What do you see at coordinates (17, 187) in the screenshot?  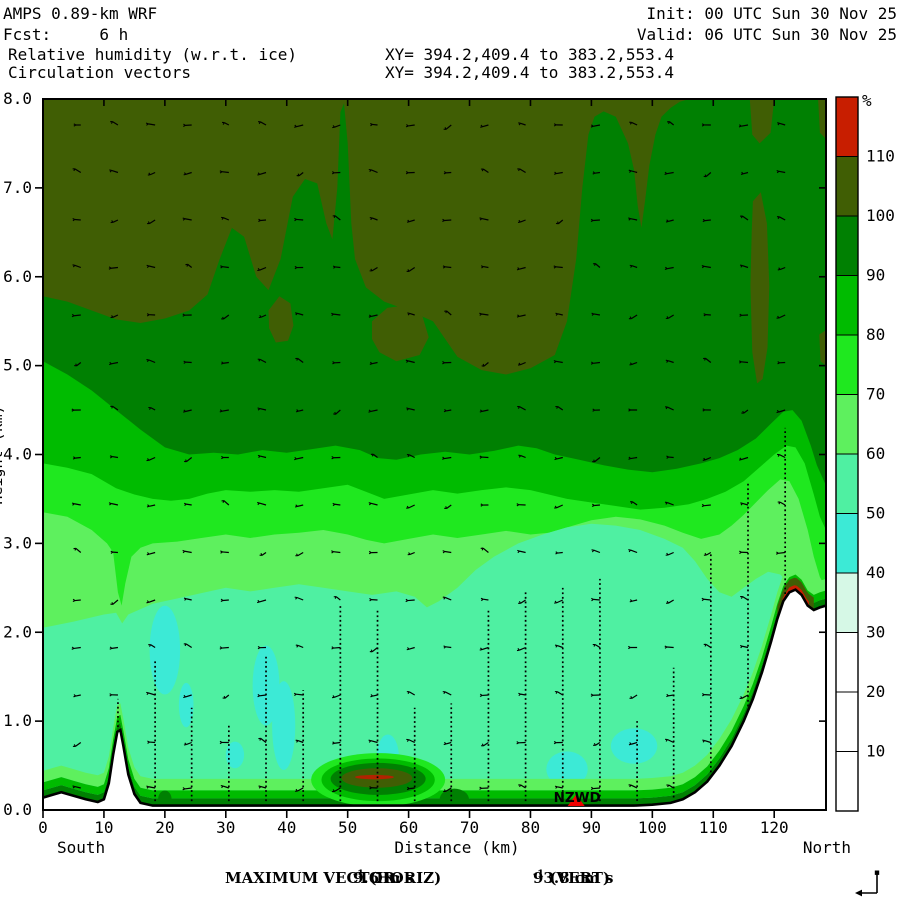 I see `svg-text: 7.0` at bounding box center [17, 187].